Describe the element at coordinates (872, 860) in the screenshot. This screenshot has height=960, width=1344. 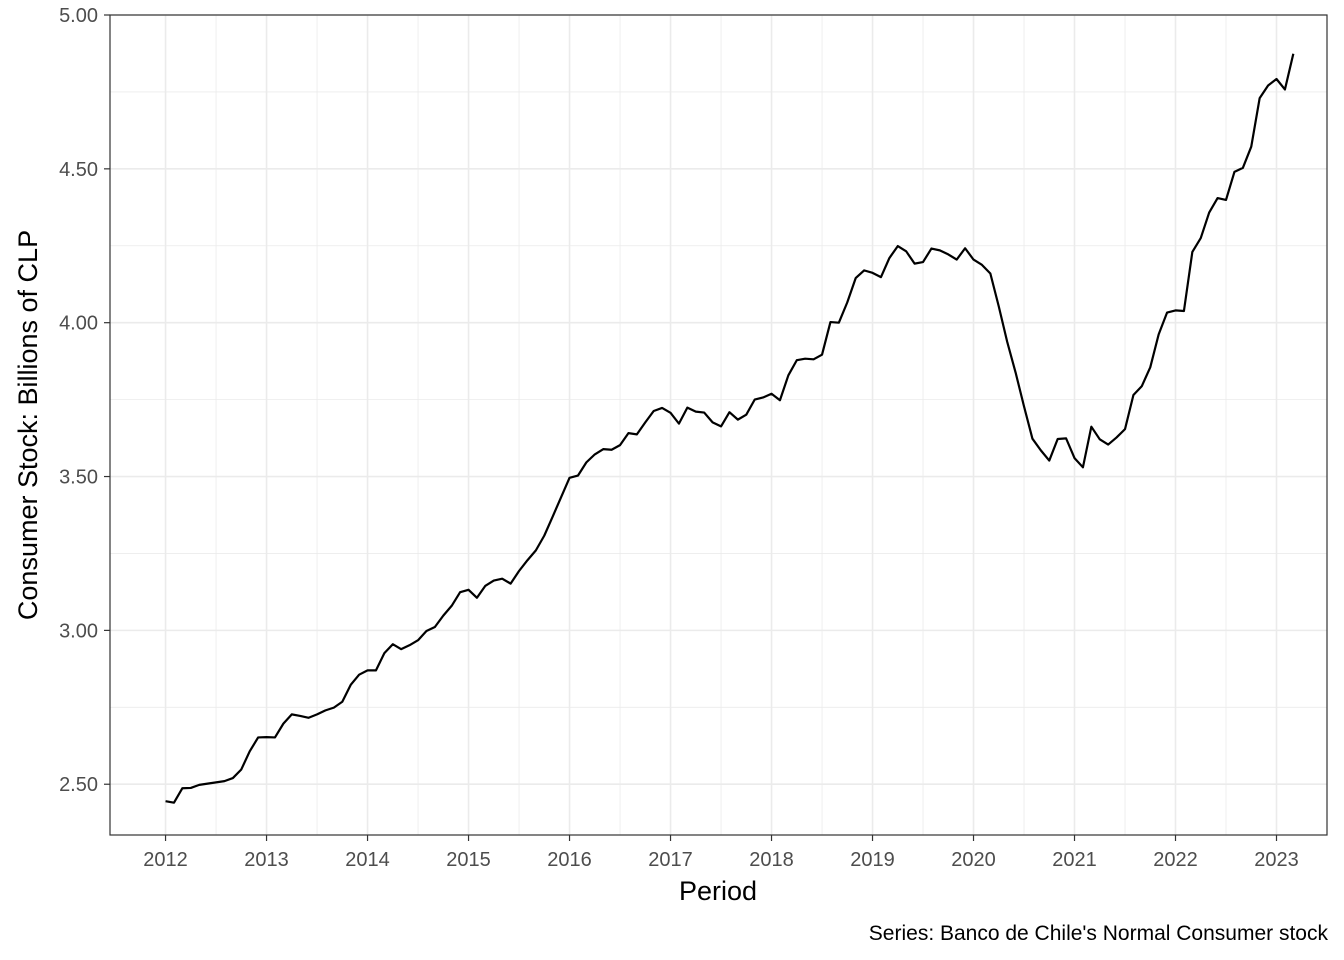
I see `x-tick-label: 2019` at that location.